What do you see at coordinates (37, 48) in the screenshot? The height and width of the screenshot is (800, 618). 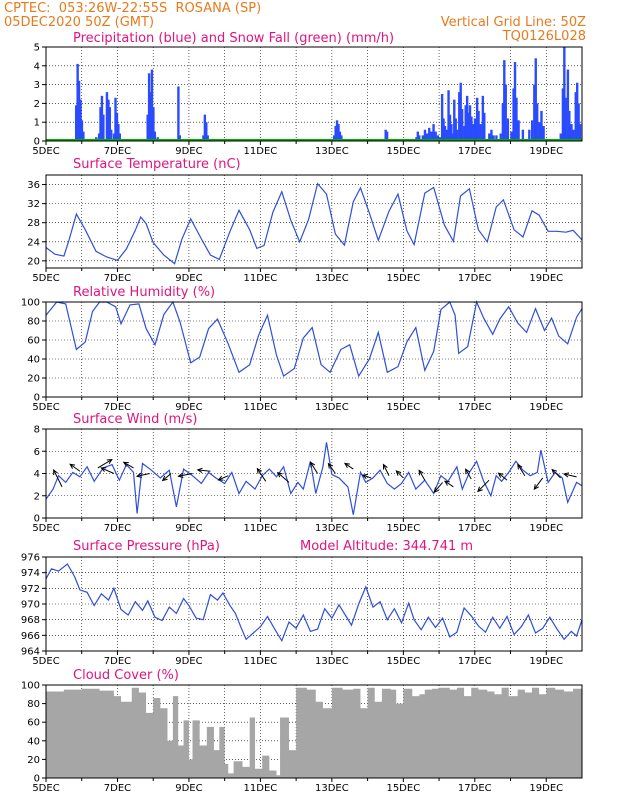 I see `y-tick-label: 5` at bounding box center [37, 48].